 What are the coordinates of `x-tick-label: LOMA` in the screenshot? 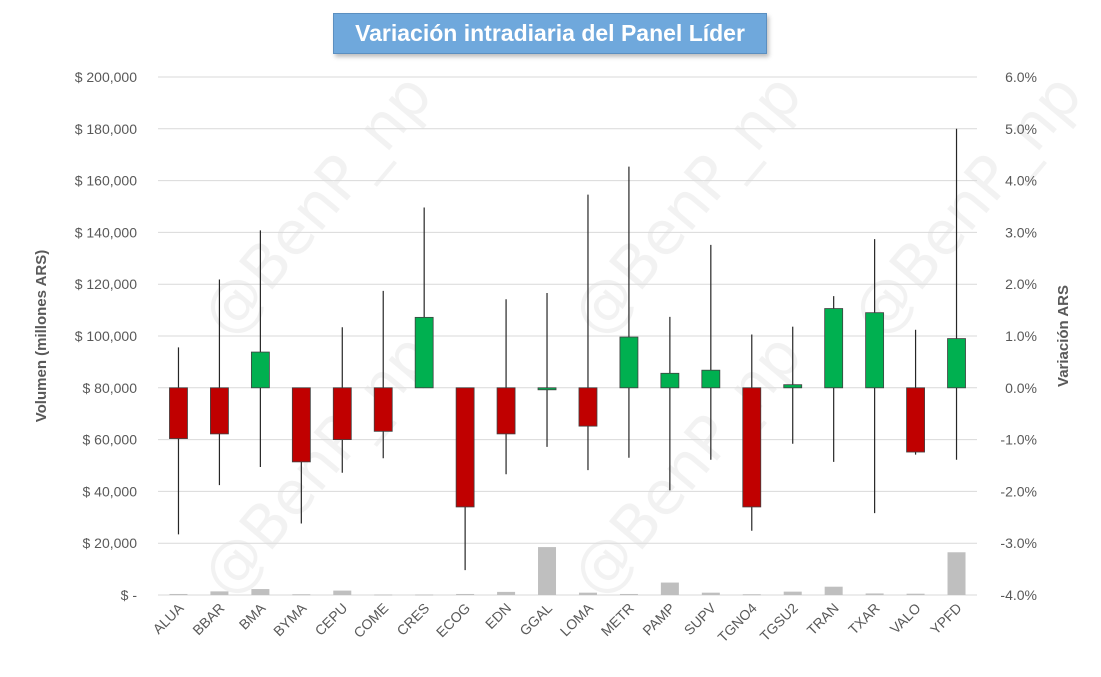 It's located at (577, 619).